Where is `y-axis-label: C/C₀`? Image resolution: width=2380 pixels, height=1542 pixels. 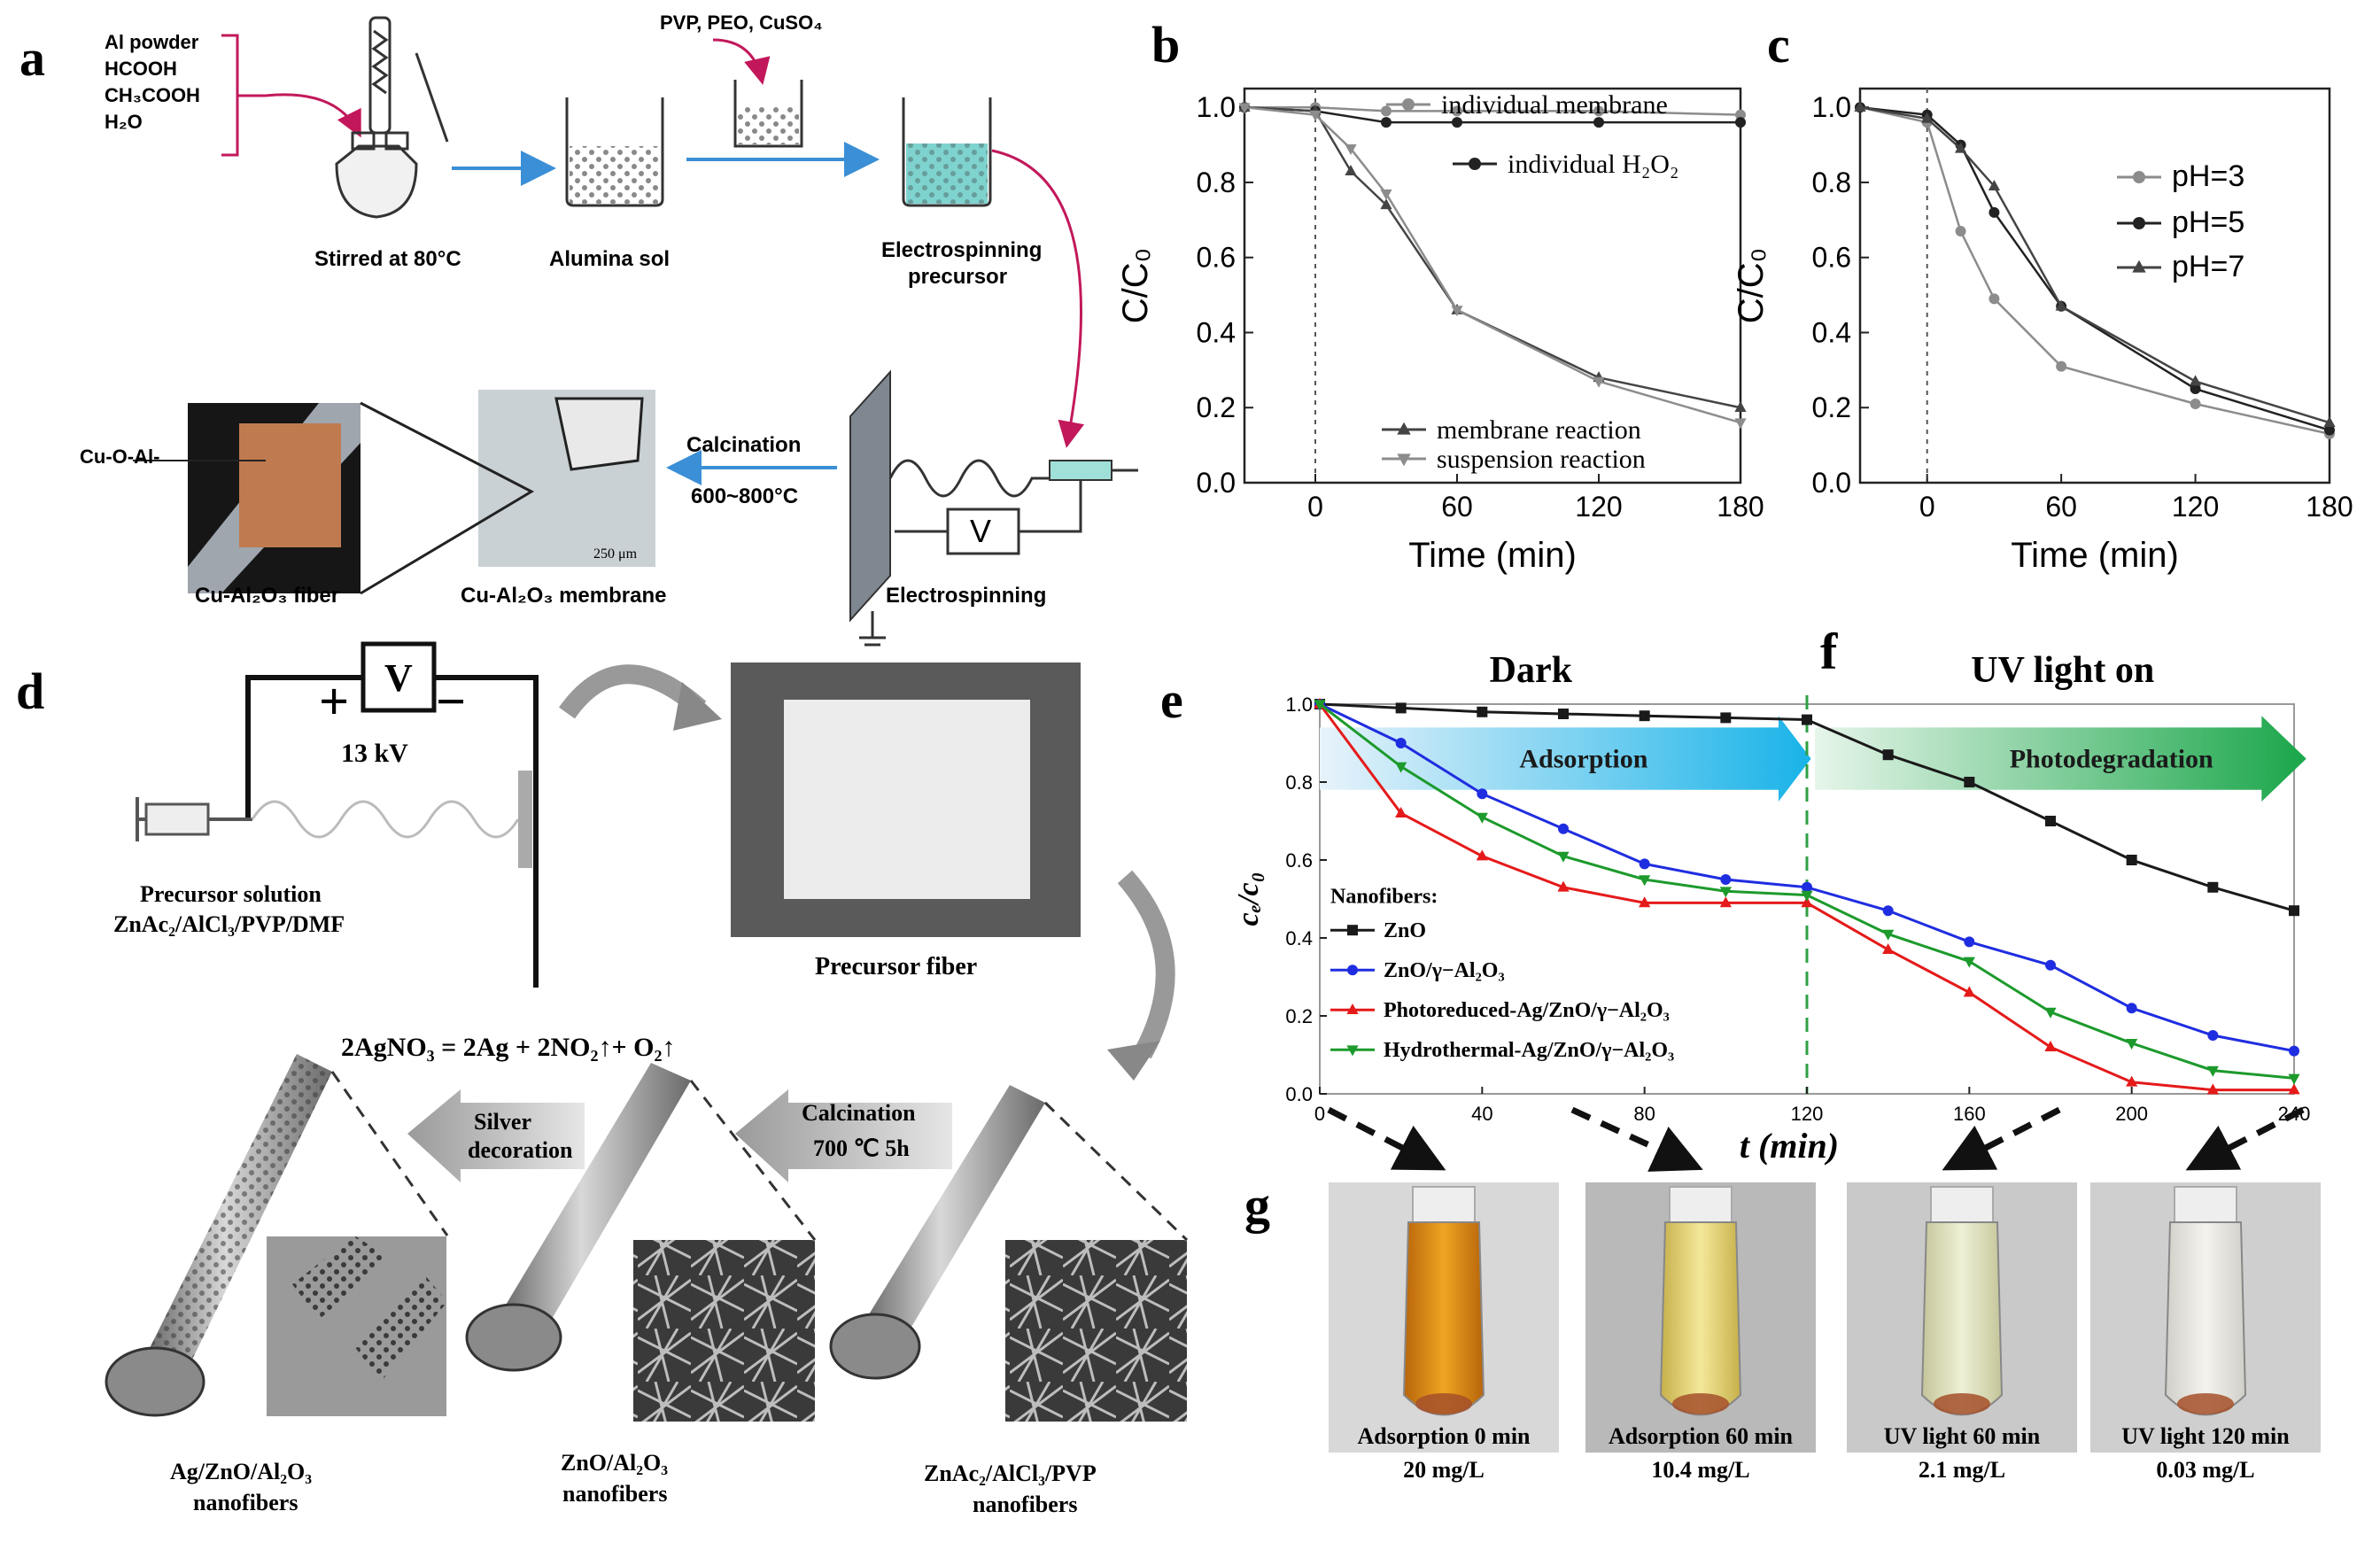 y-axis-label: C/C₀ is located at coordinates (1135, 286).